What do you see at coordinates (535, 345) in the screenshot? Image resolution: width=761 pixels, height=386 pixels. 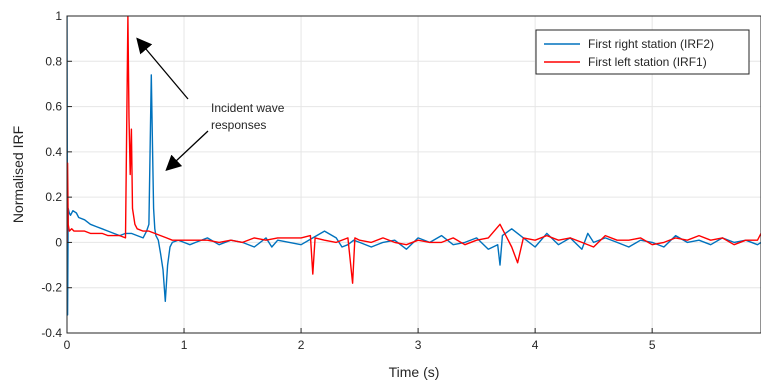 I see `x-tick-label: 4` at bounding box center [535, 345].